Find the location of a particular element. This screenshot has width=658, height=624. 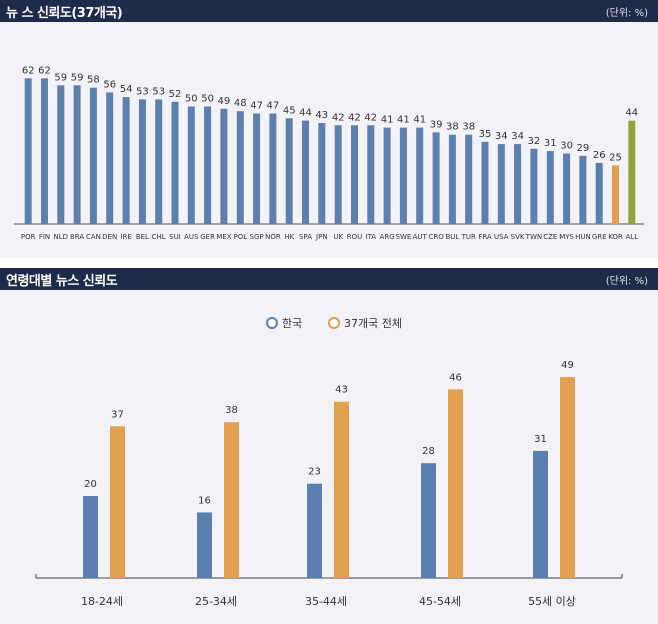

tick-label: CHL is located at coordinates (159, 237).